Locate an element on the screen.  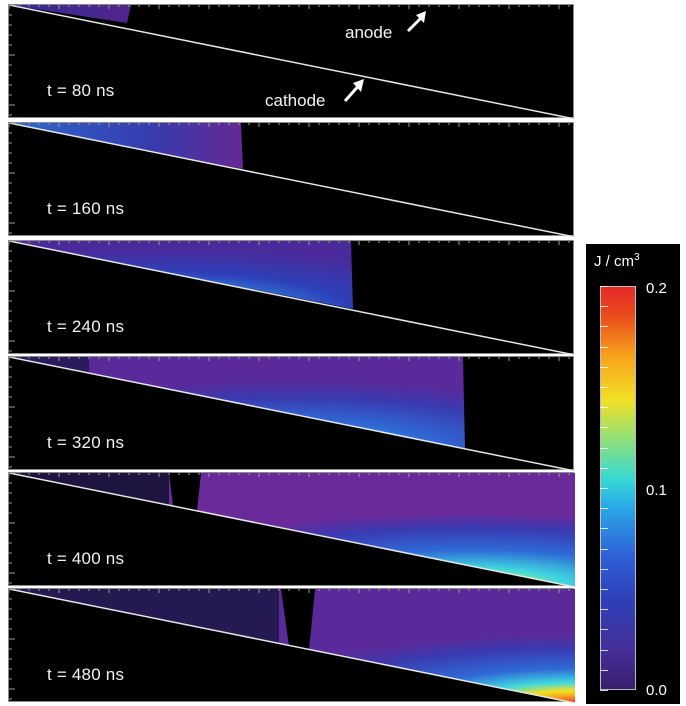
panel-t320: t = 320 ns is located at coordinates (291, 413).